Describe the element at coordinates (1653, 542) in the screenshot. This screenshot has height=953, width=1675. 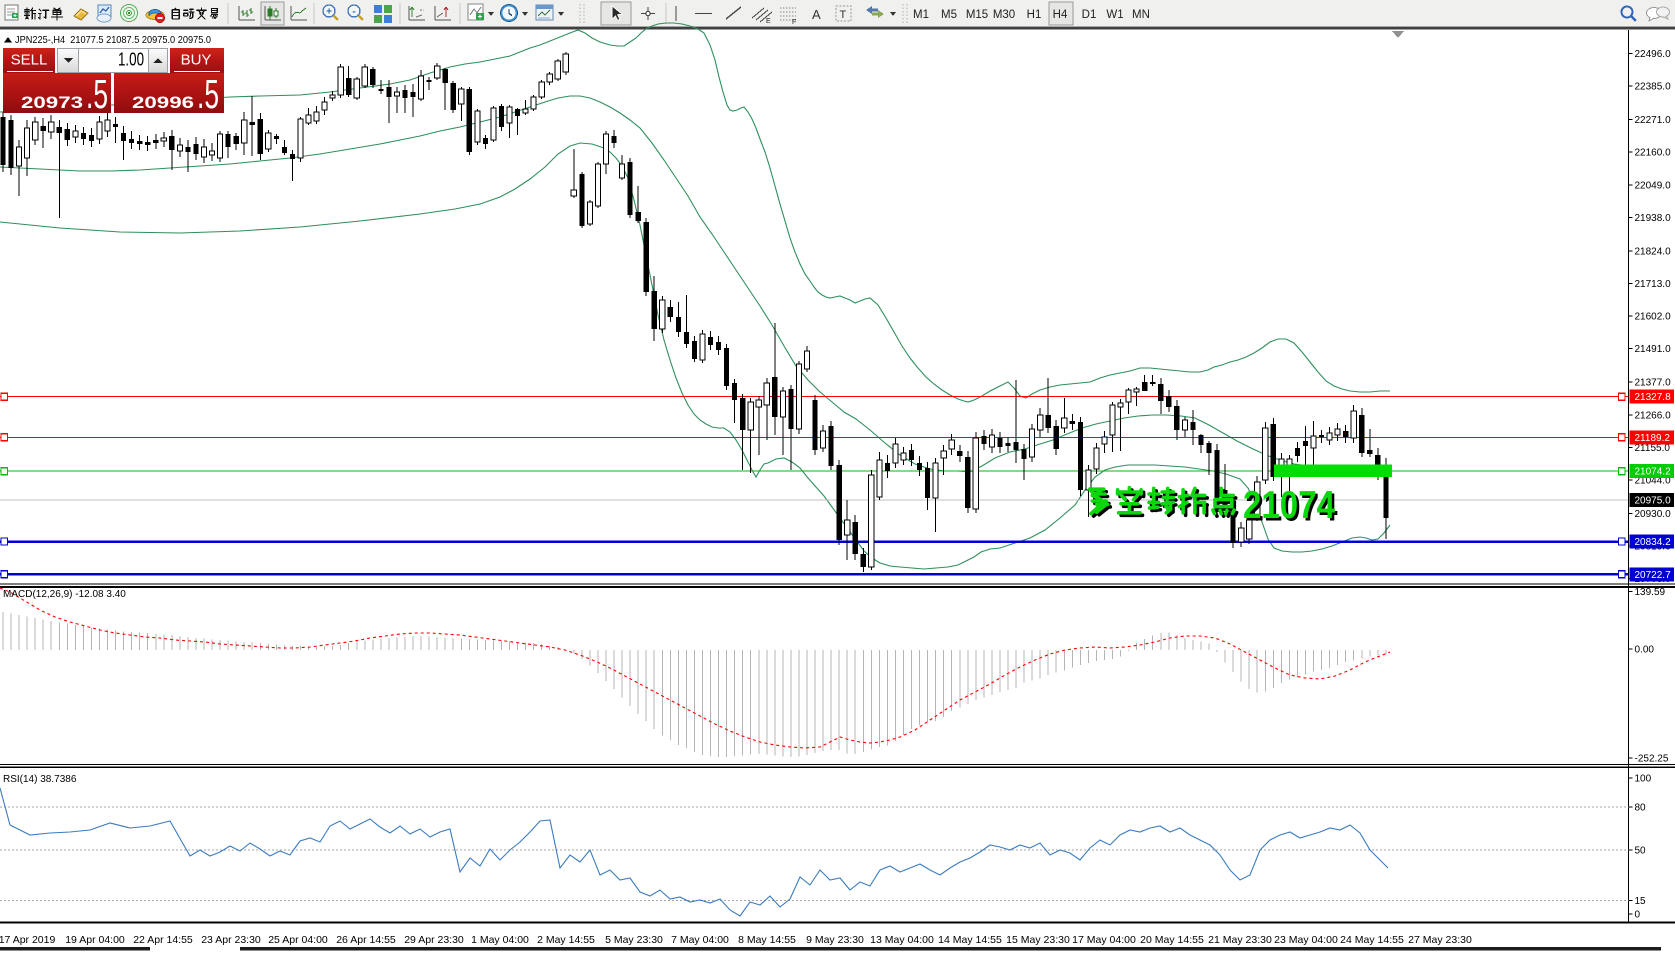
I see `svg-text: 20834.2` at that location.